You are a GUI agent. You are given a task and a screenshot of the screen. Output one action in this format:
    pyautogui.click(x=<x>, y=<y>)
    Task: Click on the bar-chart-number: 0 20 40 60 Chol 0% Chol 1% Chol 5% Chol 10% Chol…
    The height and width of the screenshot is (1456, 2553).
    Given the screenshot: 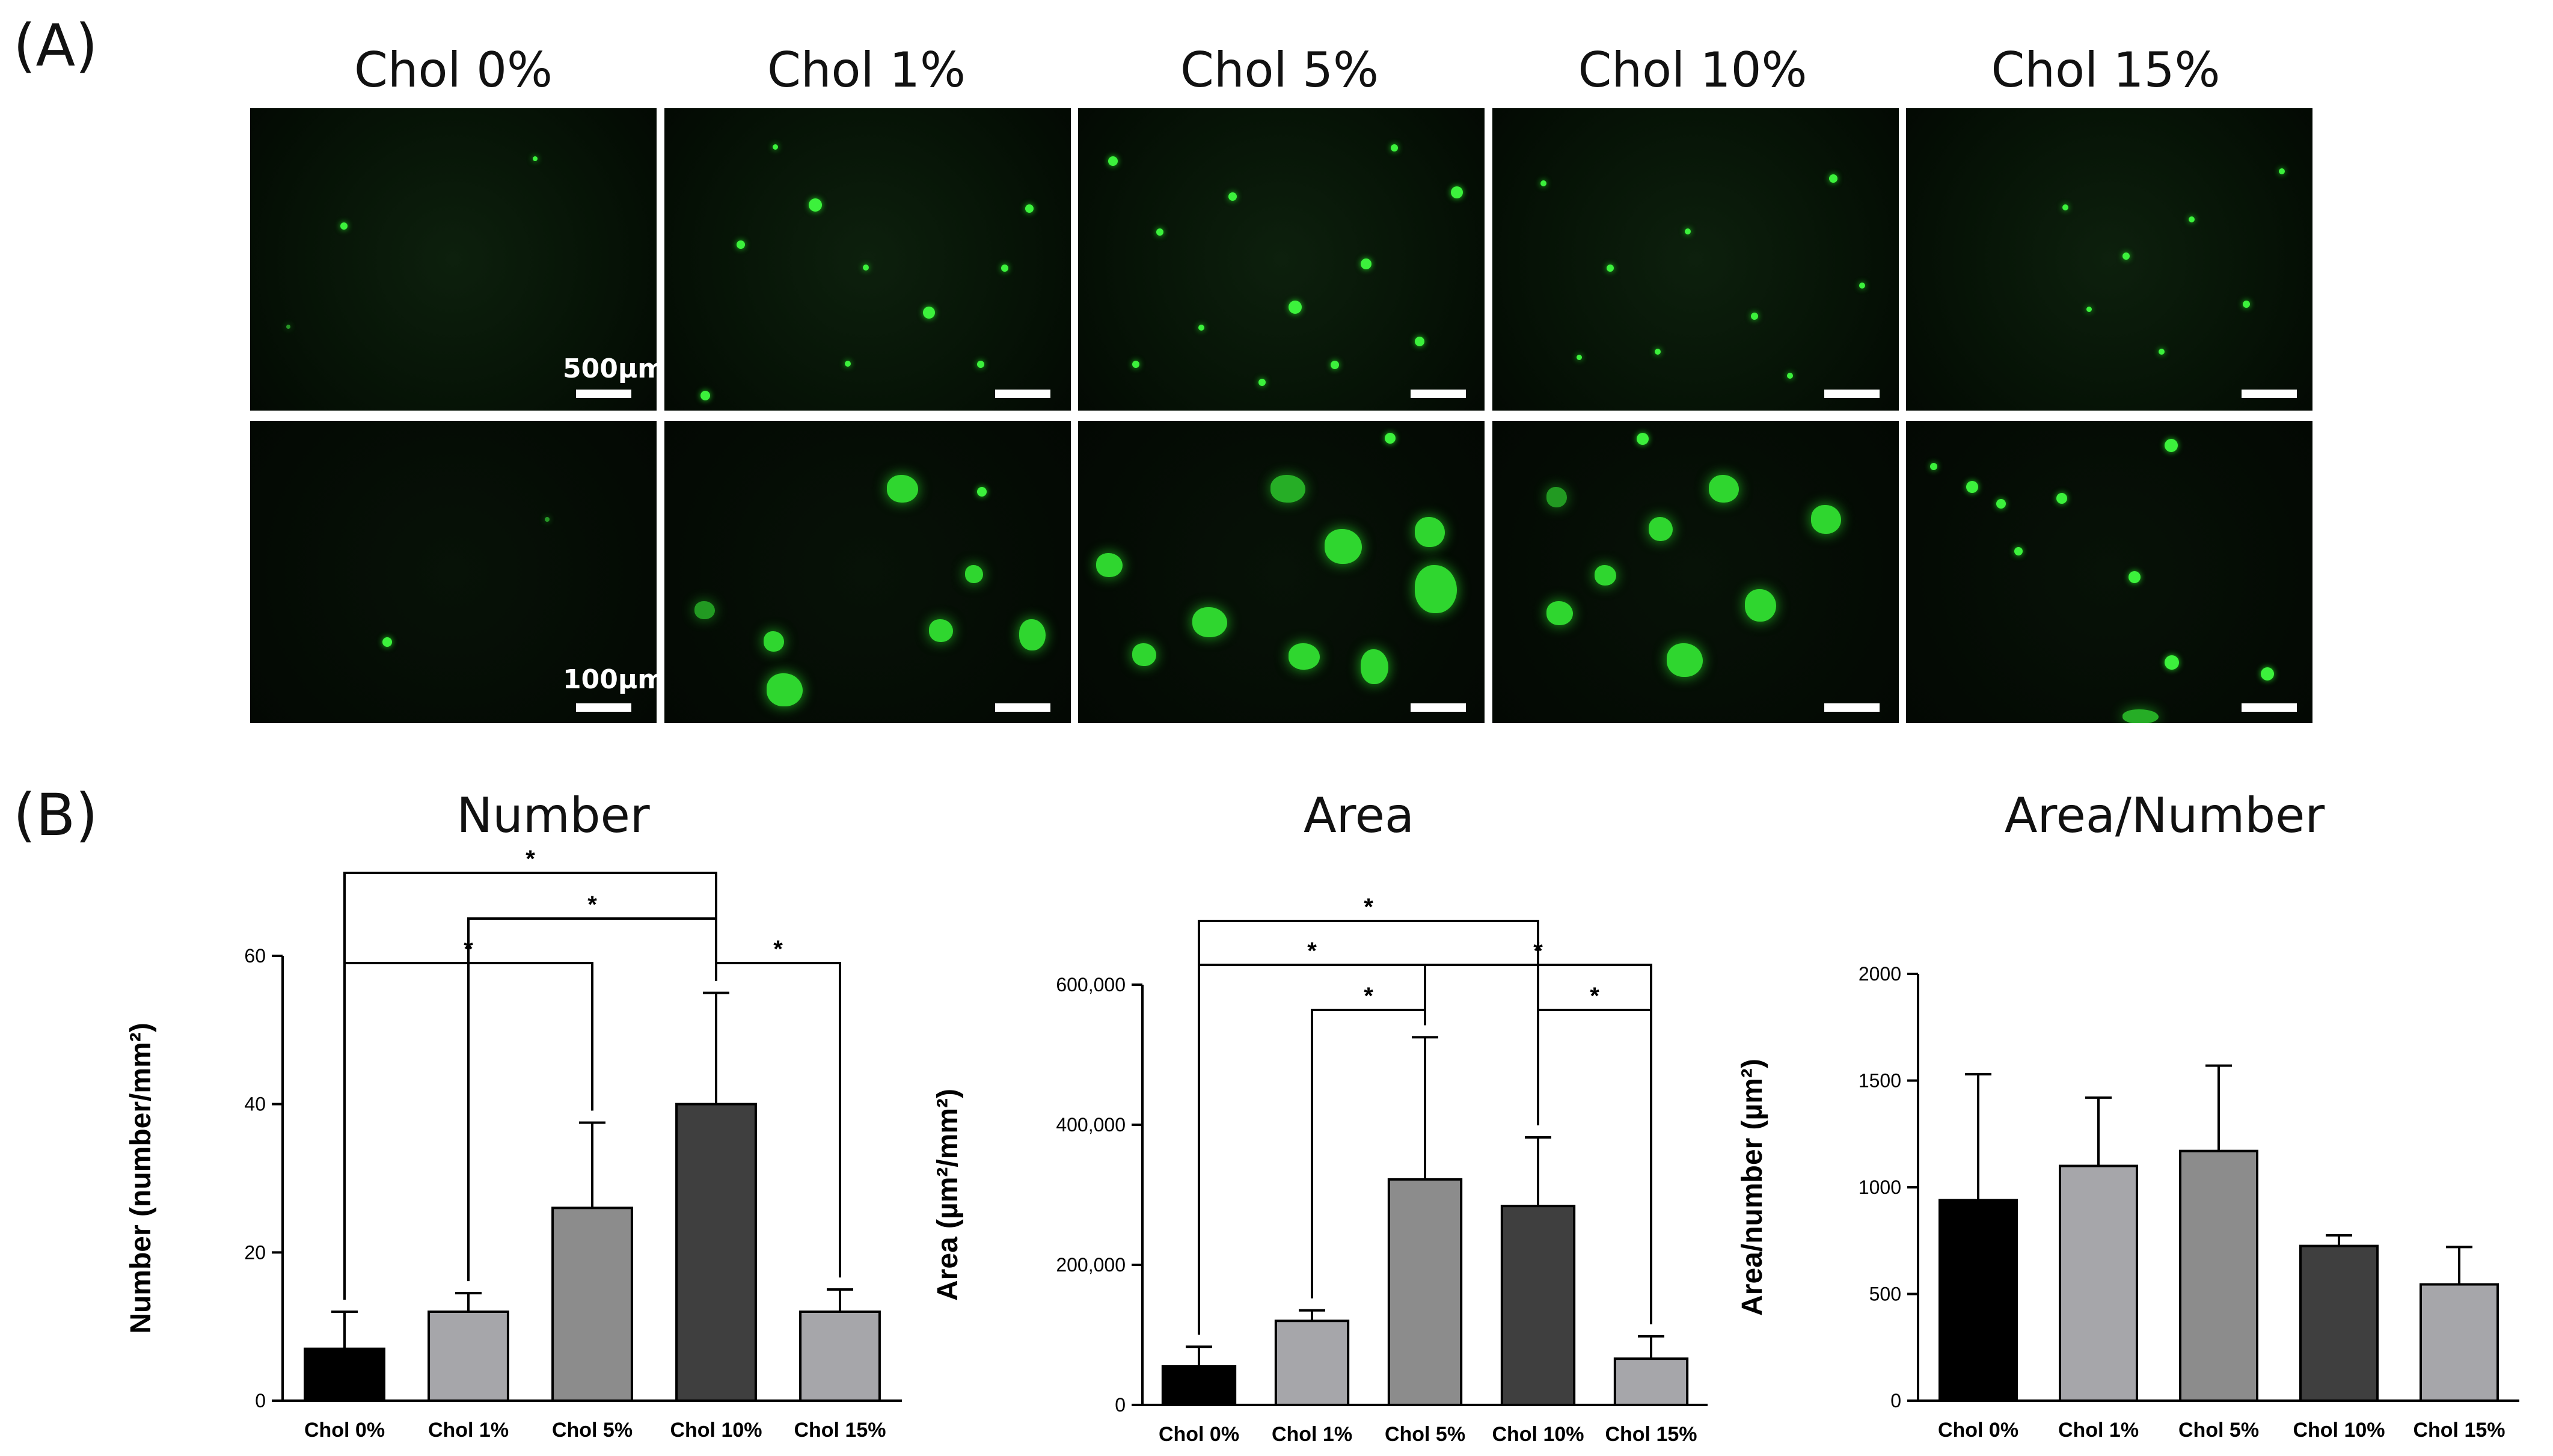 What is the action you would take?
    pyautogui.click(x=513, y=1144)
    